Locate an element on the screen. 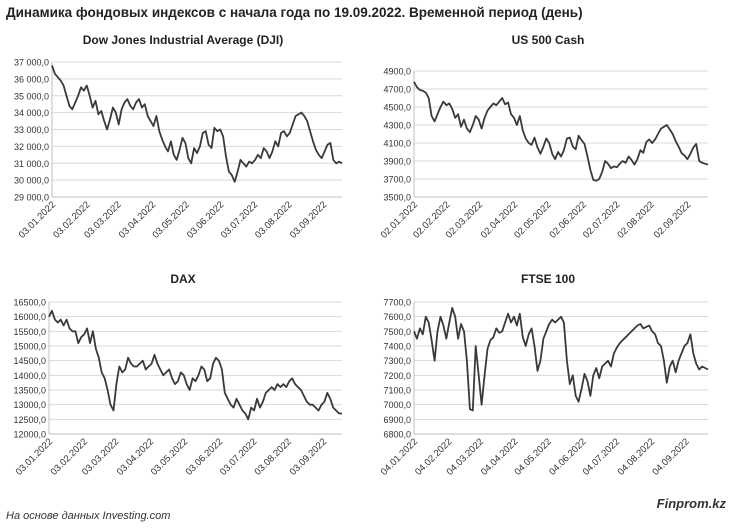  y-tick-label: 33 000,0 is located at coordinates (31, 130).